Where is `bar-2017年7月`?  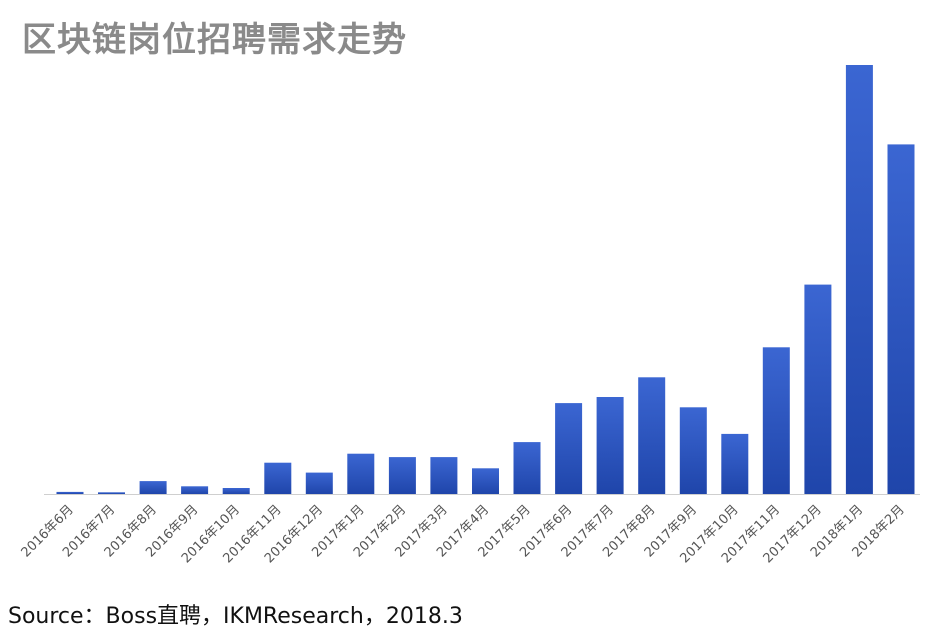
bar-2017年7月 is located at coordinates (610, 445).